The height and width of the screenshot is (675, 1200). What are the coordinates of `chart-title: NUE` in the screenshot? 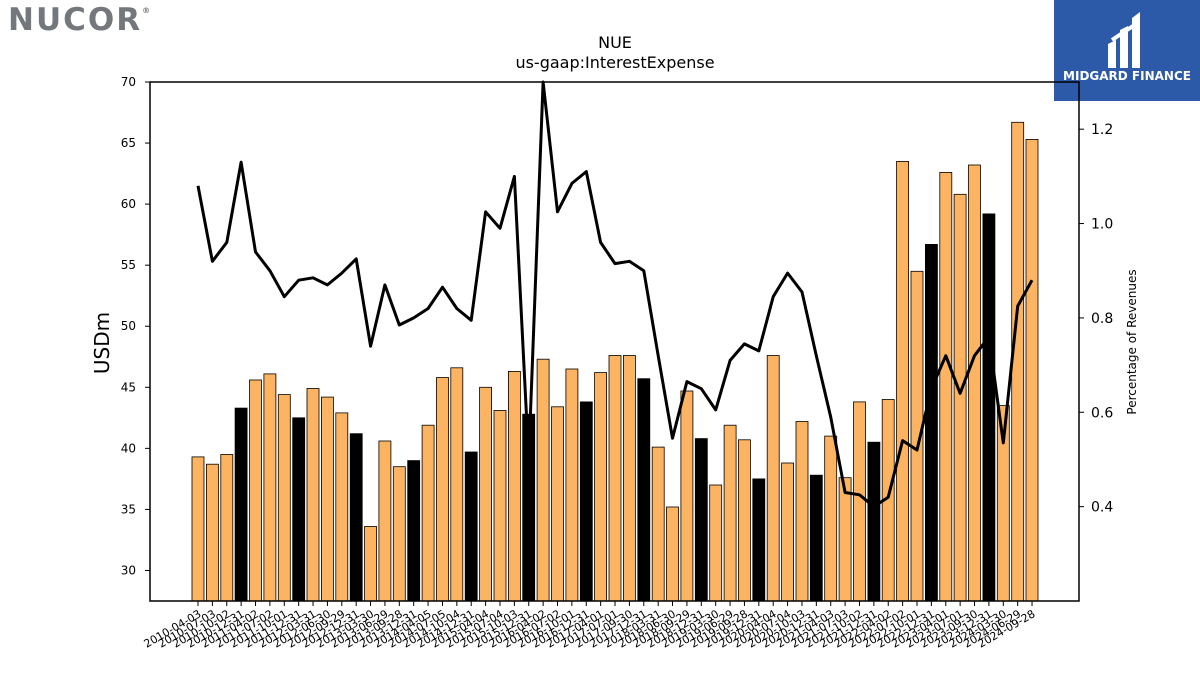 It's located at (615, 42).